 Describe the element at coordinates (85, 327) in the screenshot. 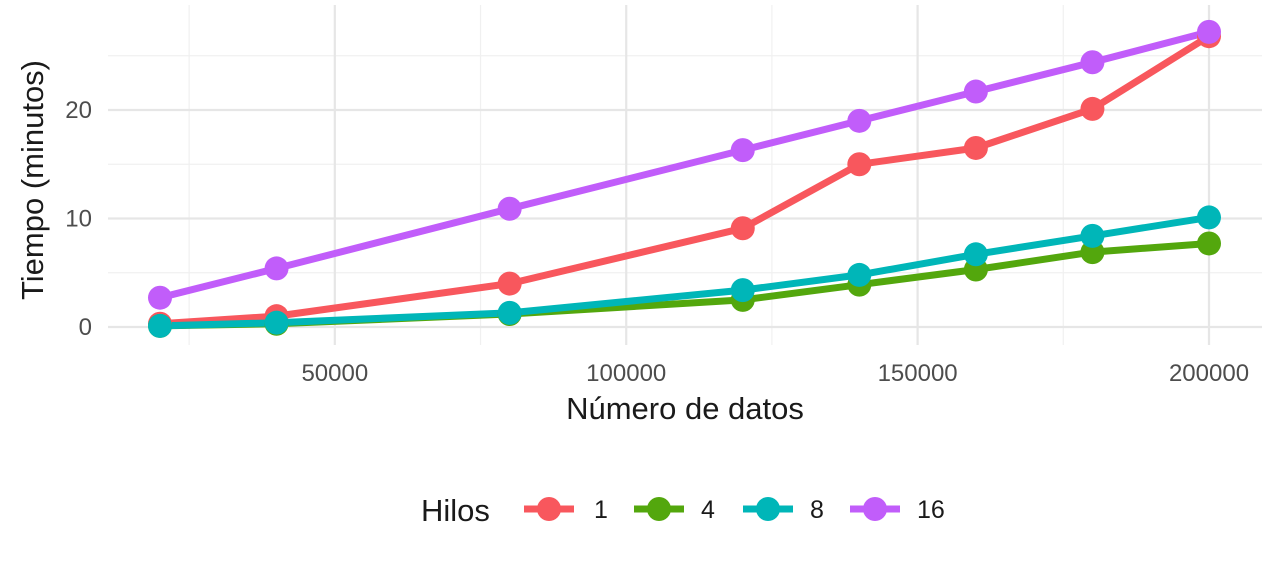

I see `y-tick-label: 0` at that location.